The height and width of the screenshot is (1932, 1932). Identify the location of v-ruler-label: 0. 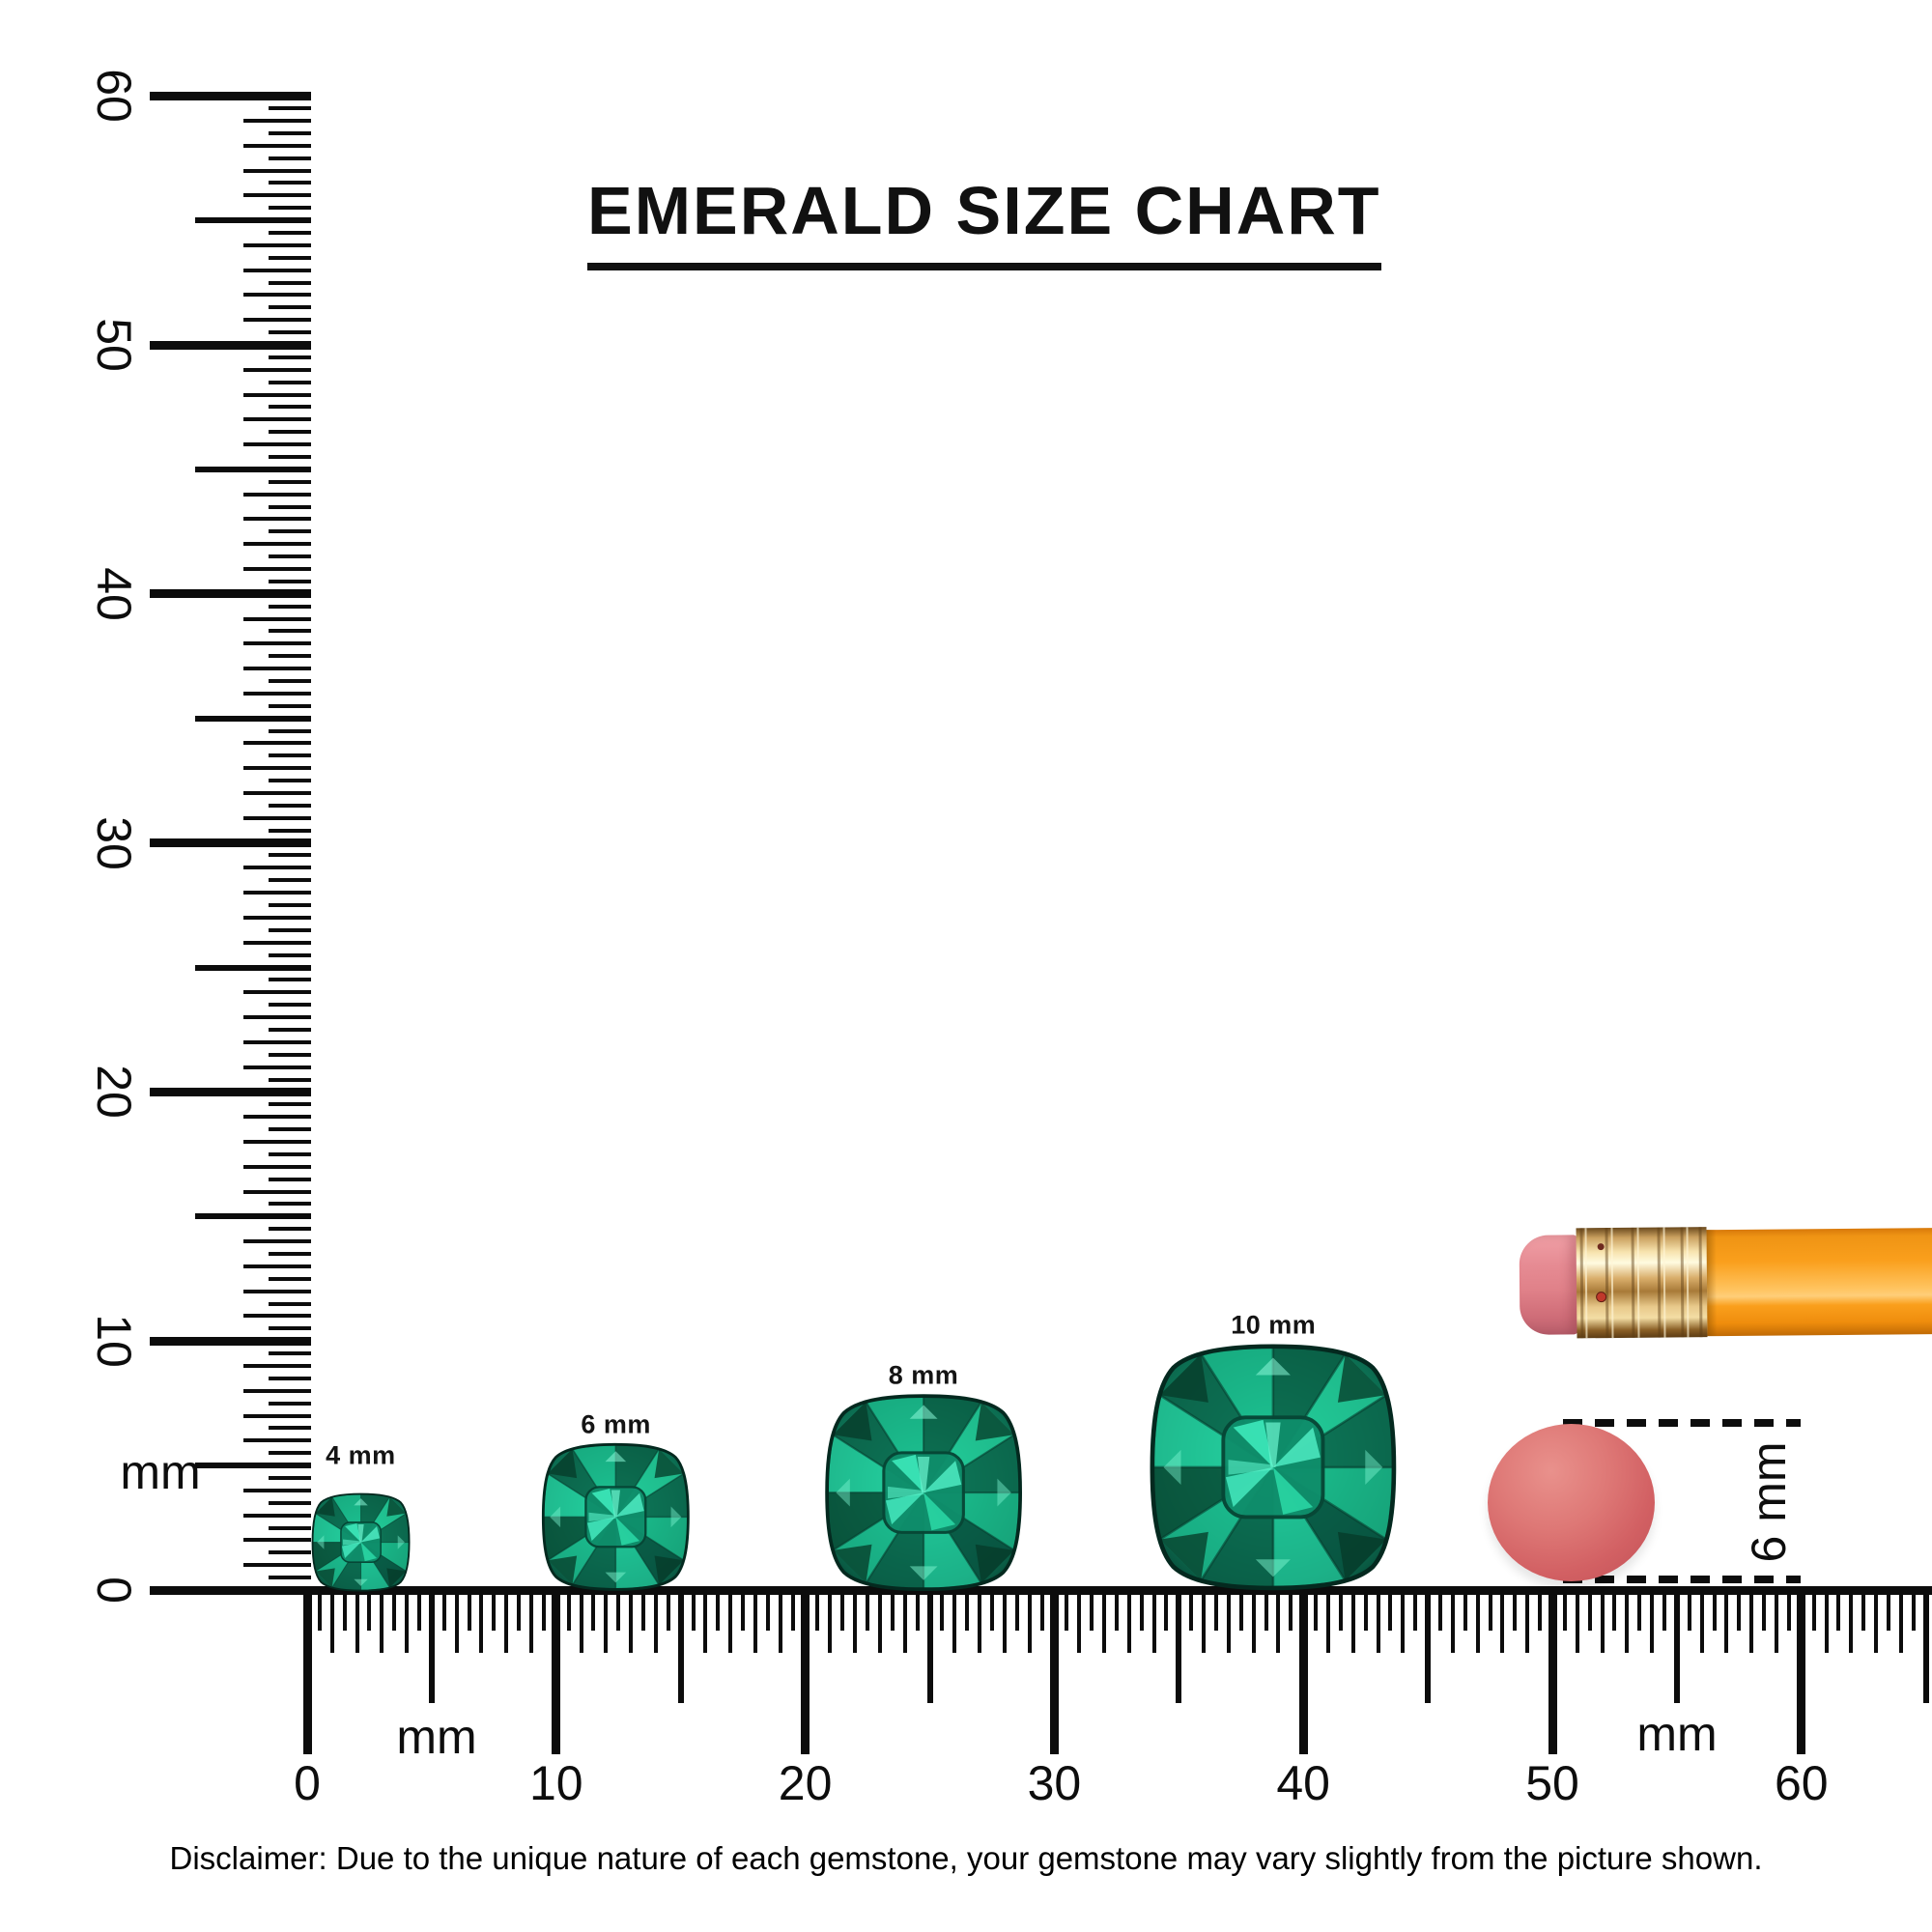
(114, 1590).